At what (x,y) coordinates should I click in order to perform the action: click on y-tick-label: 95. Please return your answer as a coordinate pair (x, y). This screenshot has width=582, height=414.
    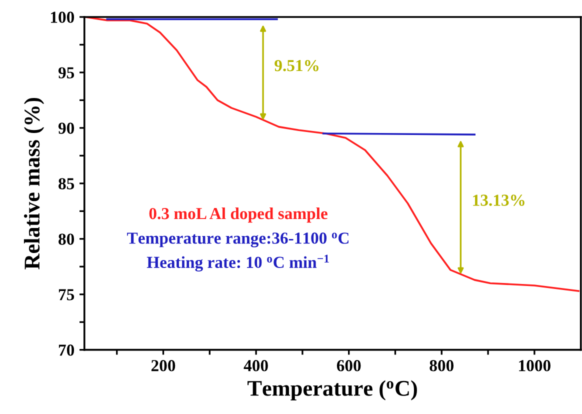
    Looking at the image, I should click on (66, 72).